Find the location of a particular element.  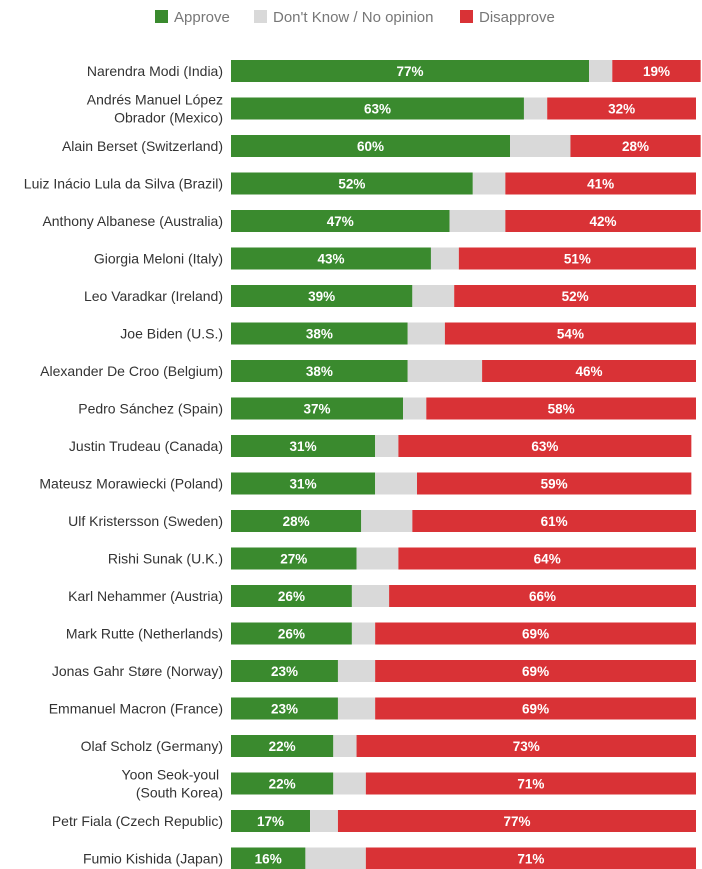

value-label-approve: 63% is located at coordinates (377, 109).